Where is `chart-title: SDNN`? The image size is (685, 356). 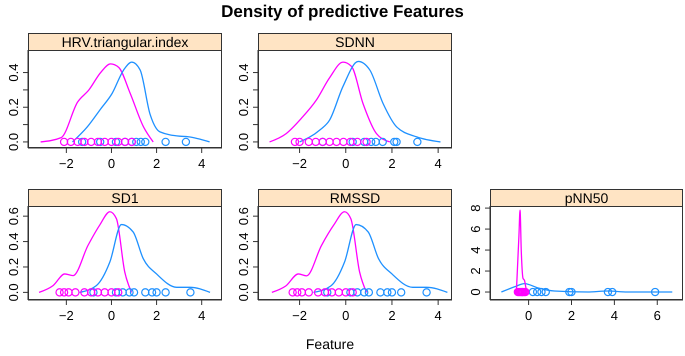
chart-title: SDNN is located at coordinates (355, 42).